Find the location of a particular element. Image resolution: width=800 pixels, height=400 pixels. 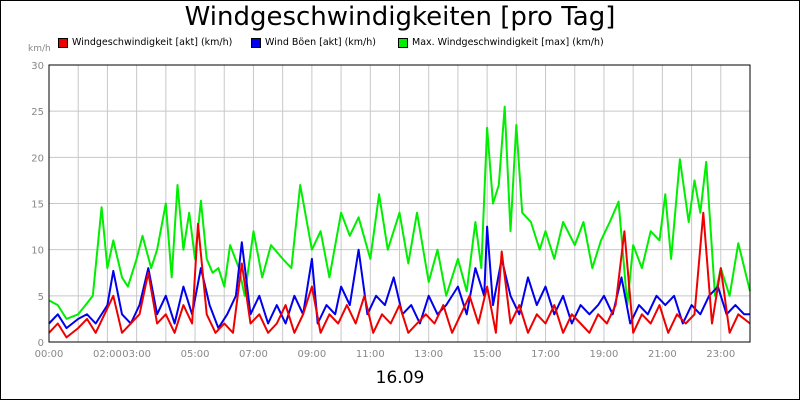

legend-item-max-wind: Max. Windgeschwindigkeit [max] (km/h) is located at coordinates (501, 42).